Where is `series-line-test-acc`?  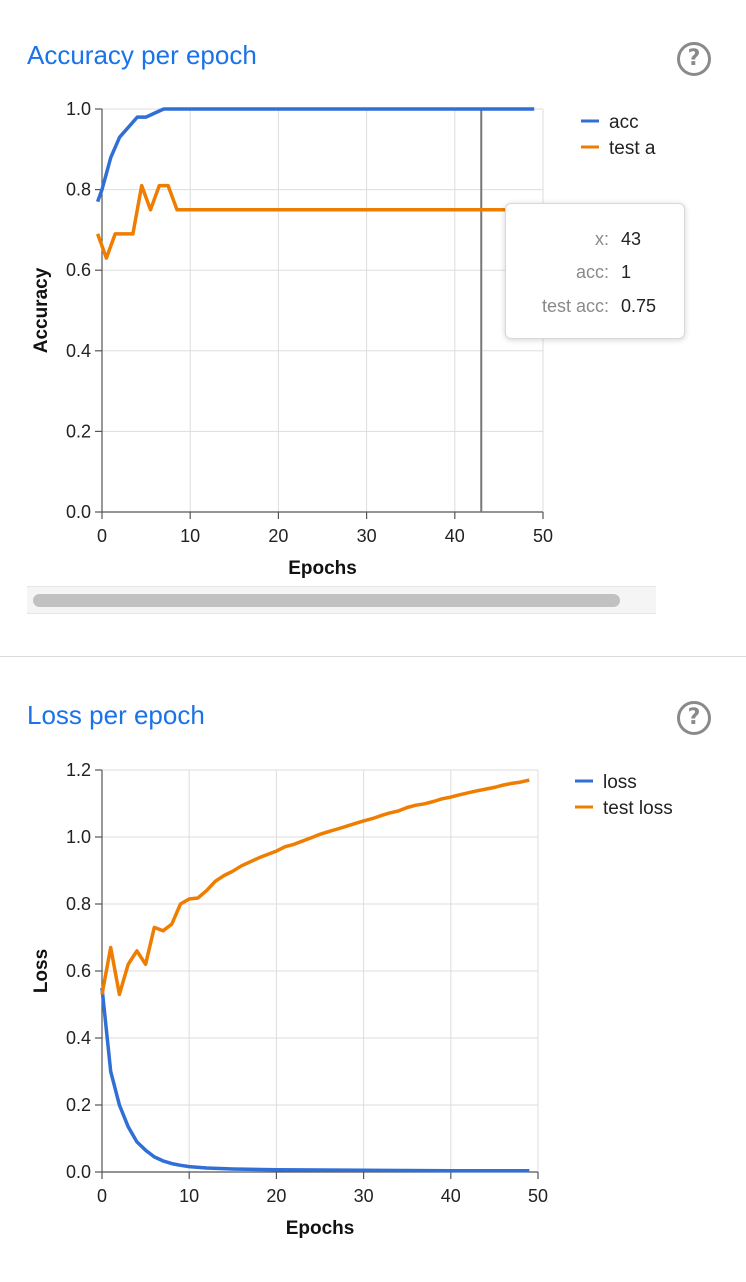 series-line-test-acc is located at coordinates (315, 221).